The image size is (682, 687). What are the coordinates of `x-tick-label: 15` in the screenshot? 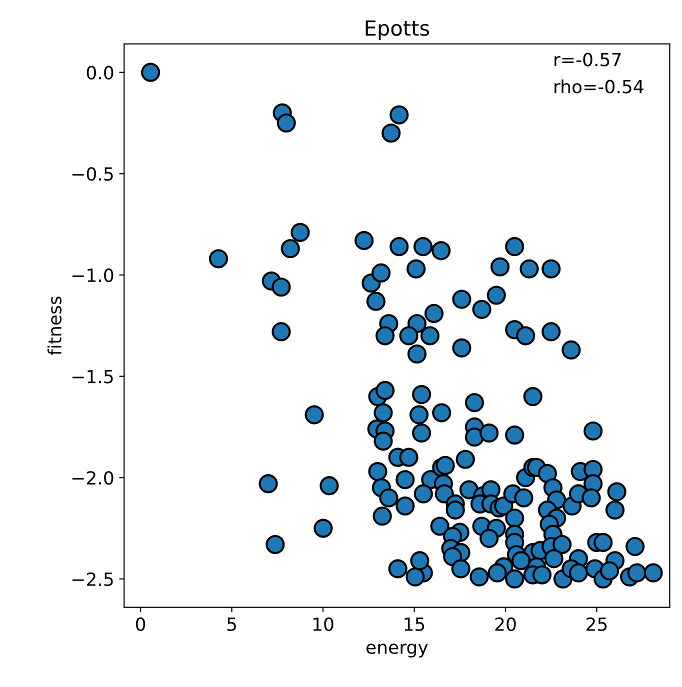 It's located at (414, 625).